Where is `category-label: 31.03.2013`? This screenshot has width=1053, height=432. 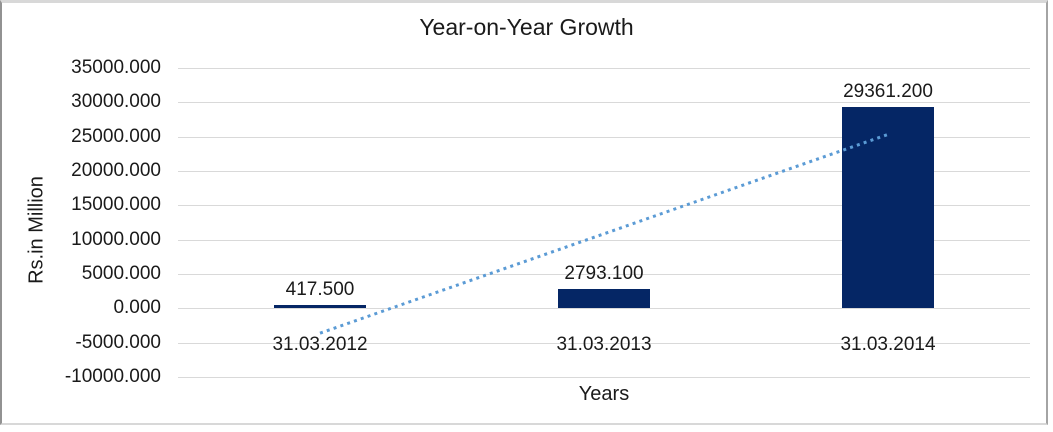
category-label: 31.03.2013 is located at coordinates (604, 344).